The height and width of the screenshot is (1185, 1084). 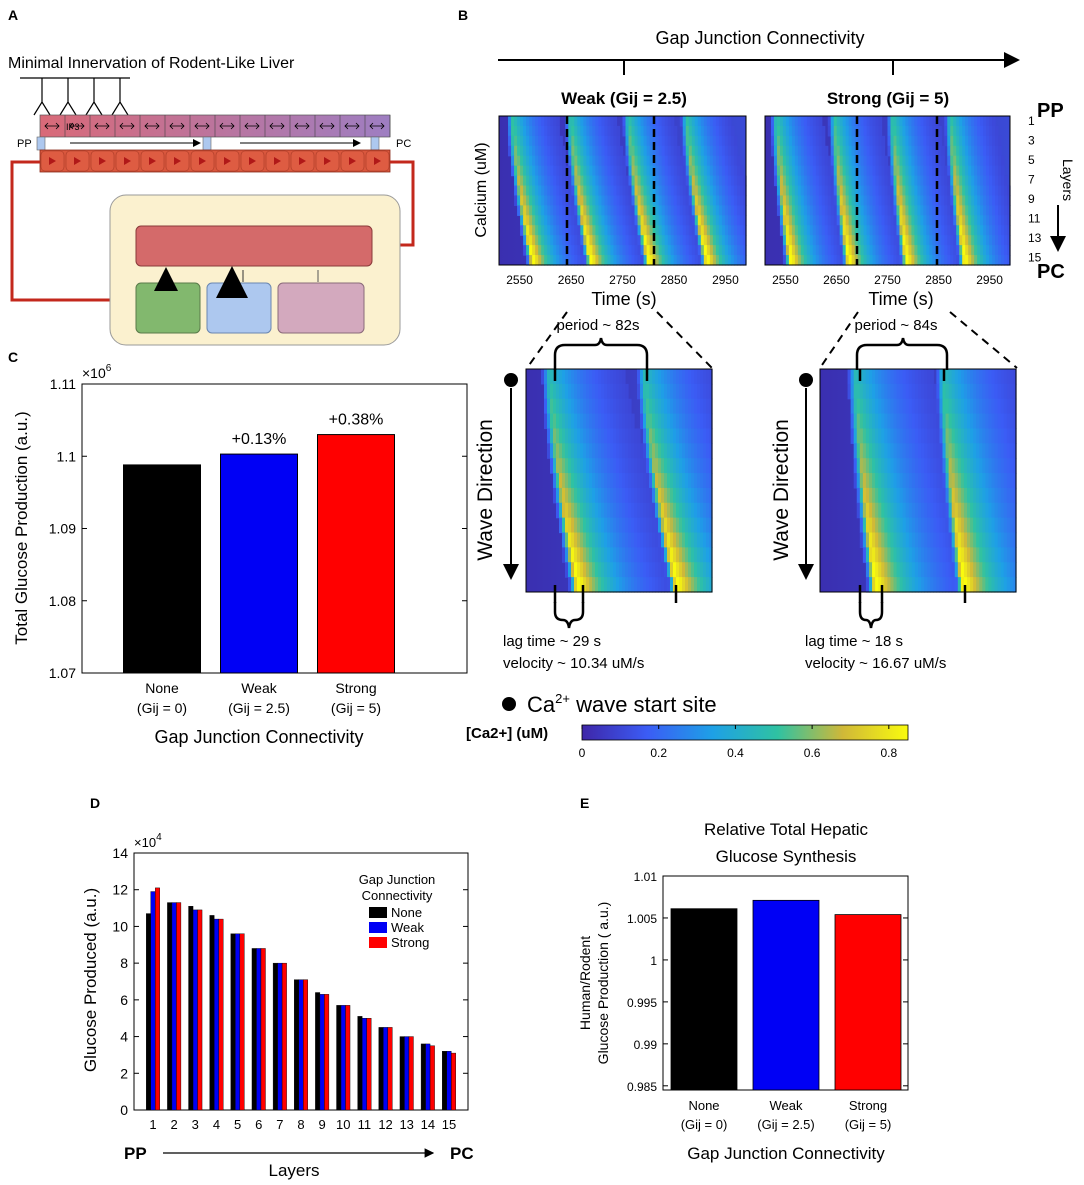 I want to click on heatmap-strong-zoom, so click(x=918, y=485).